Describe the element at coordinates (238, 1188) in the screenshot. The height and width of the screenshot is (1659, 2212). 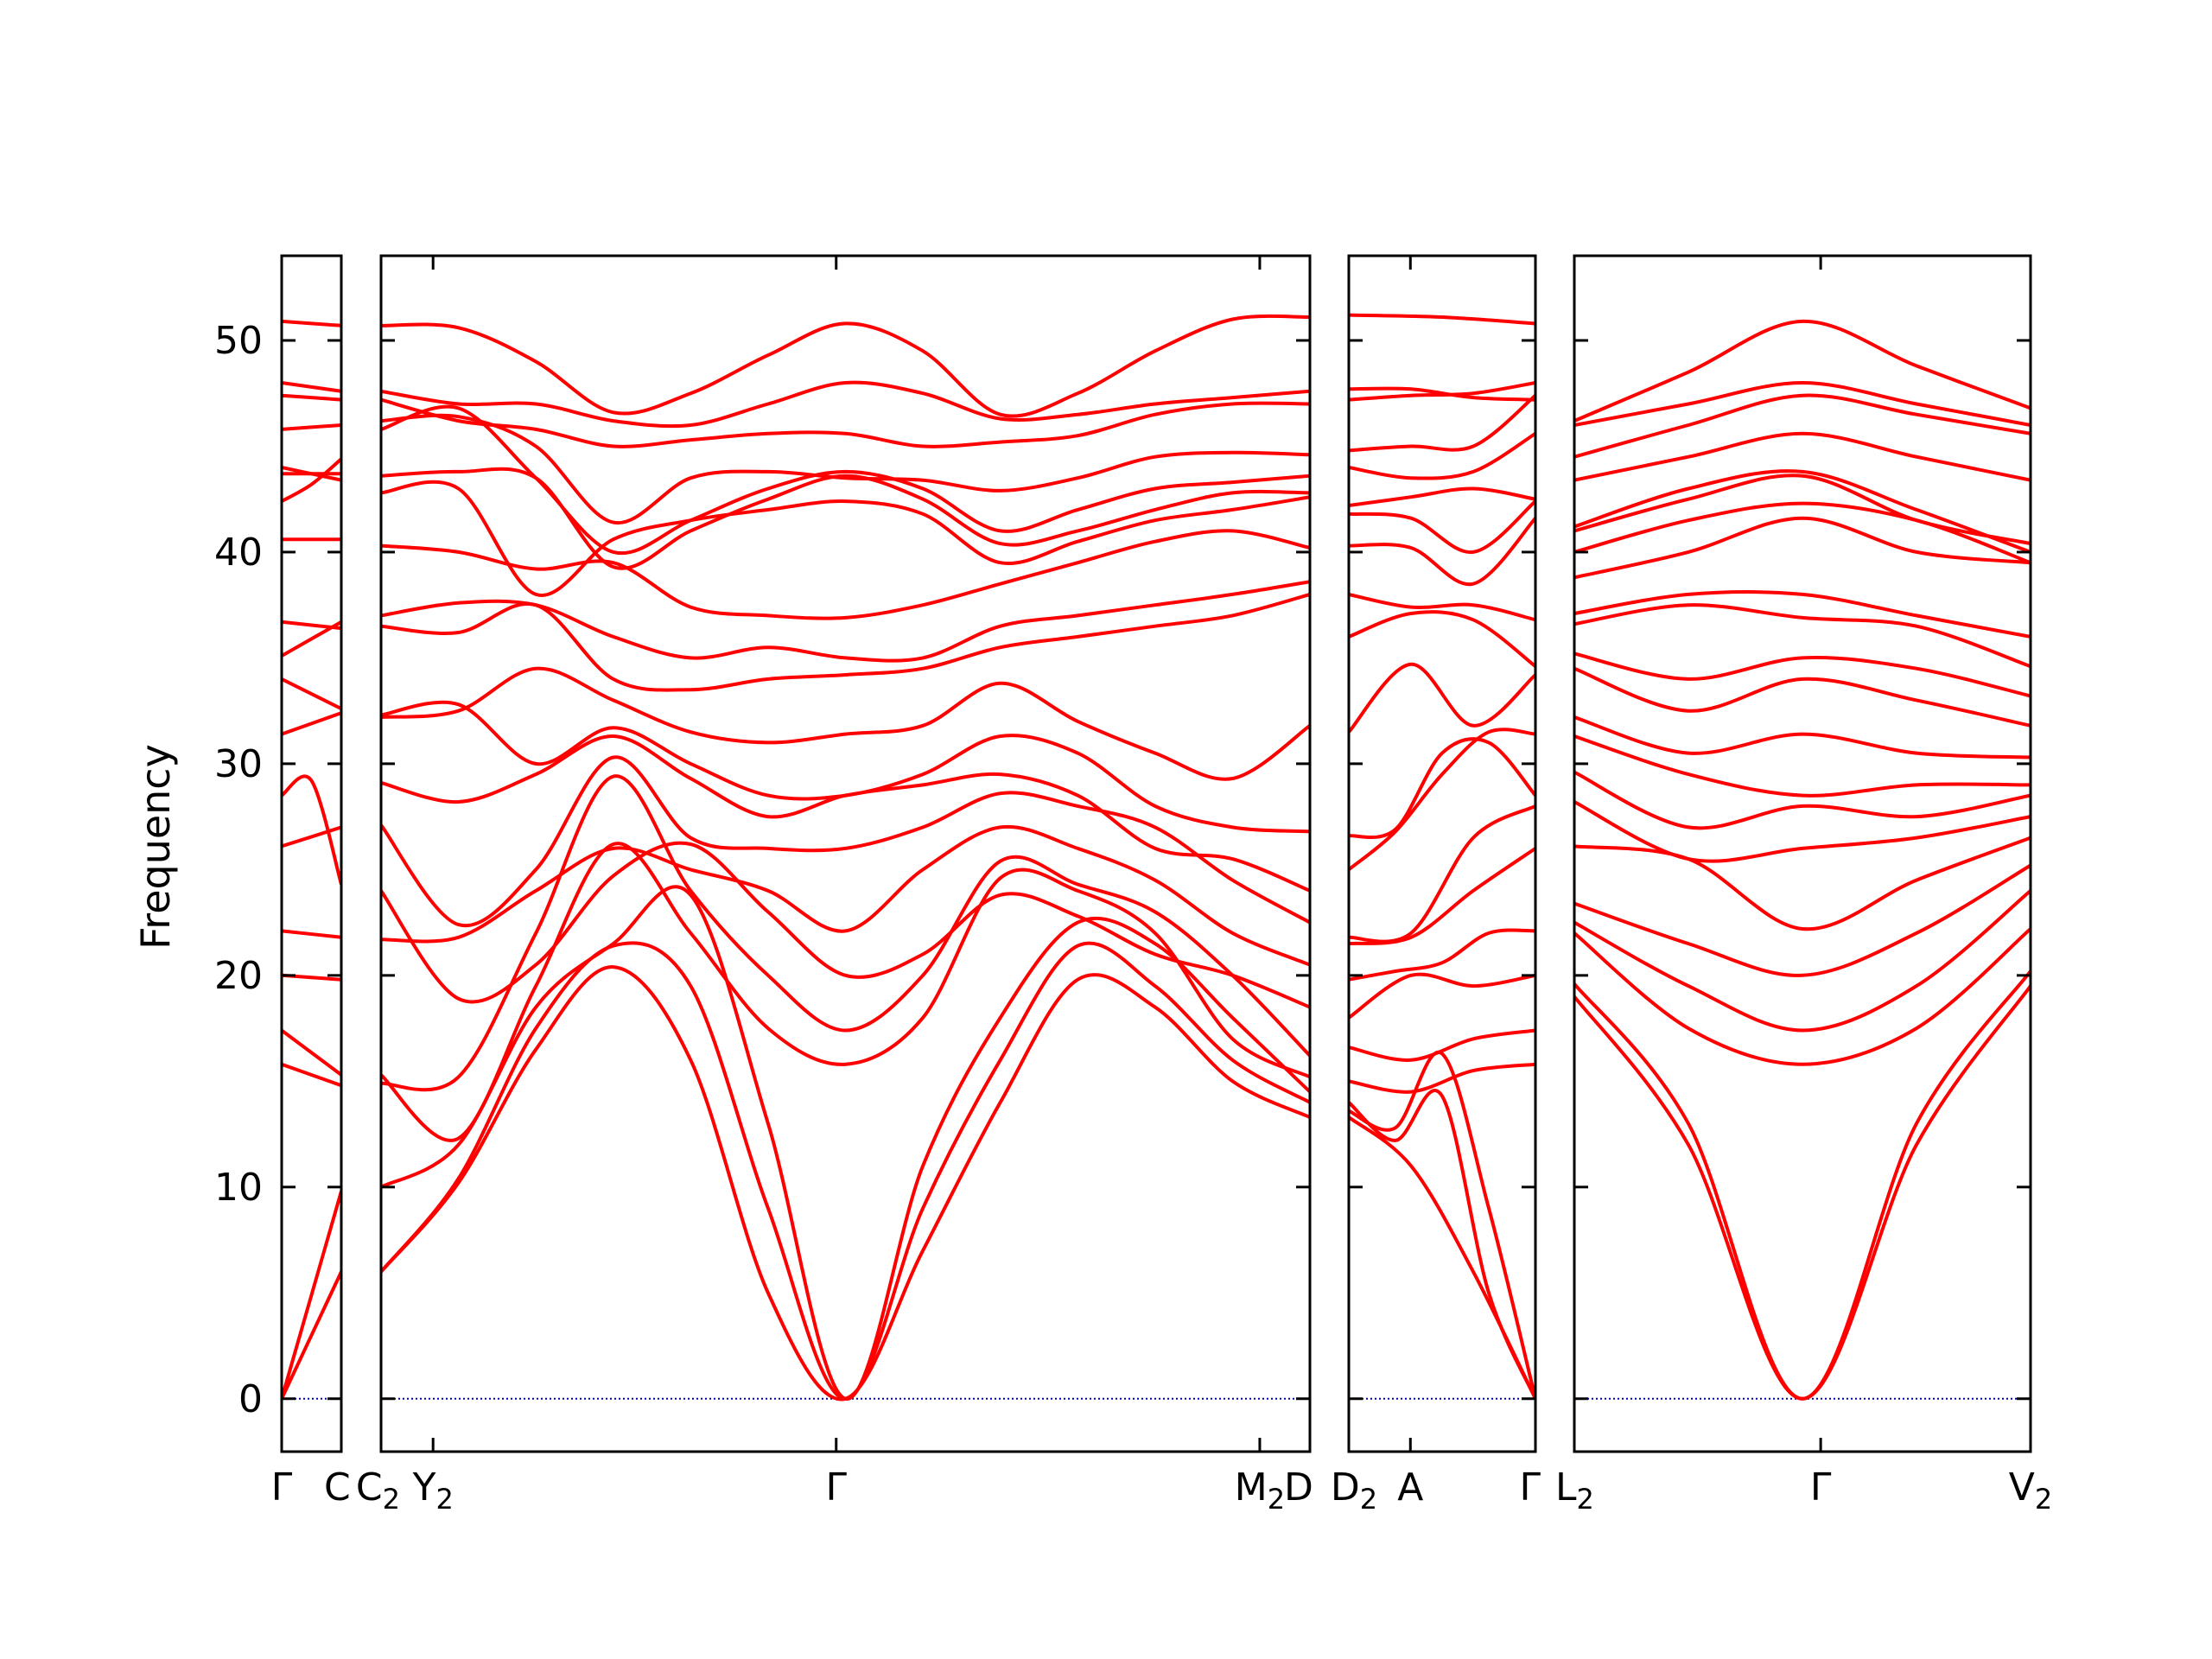
I see `y-tick-label: 10` at that location.